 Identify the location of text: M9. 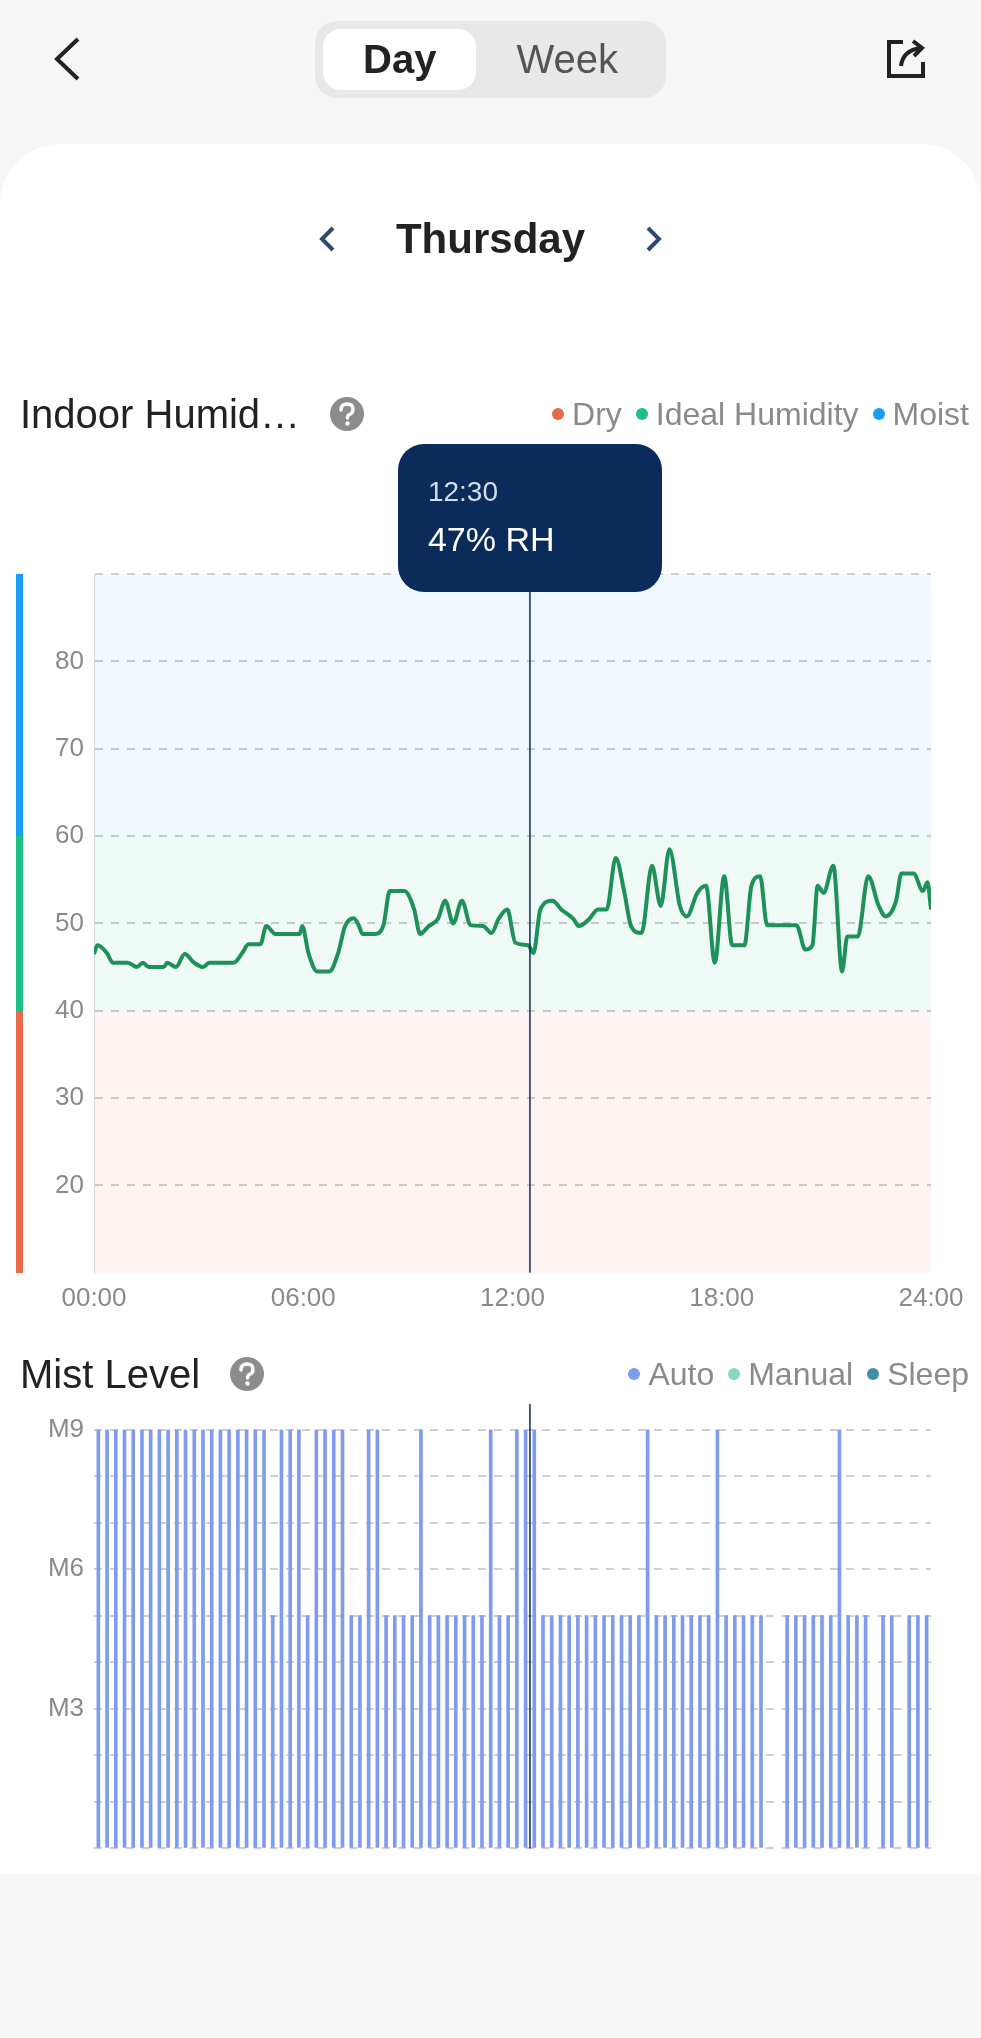
(65, 1427).